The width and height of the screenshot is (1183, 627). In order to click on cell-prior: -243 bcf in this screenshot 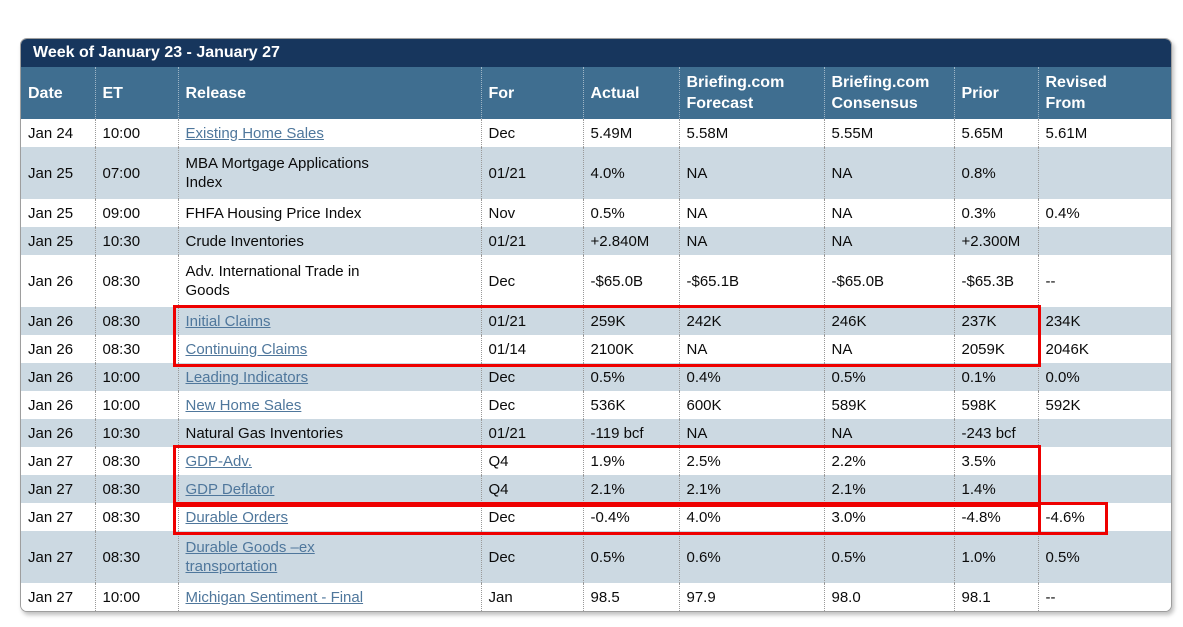, I will do `click(995, 433)`.